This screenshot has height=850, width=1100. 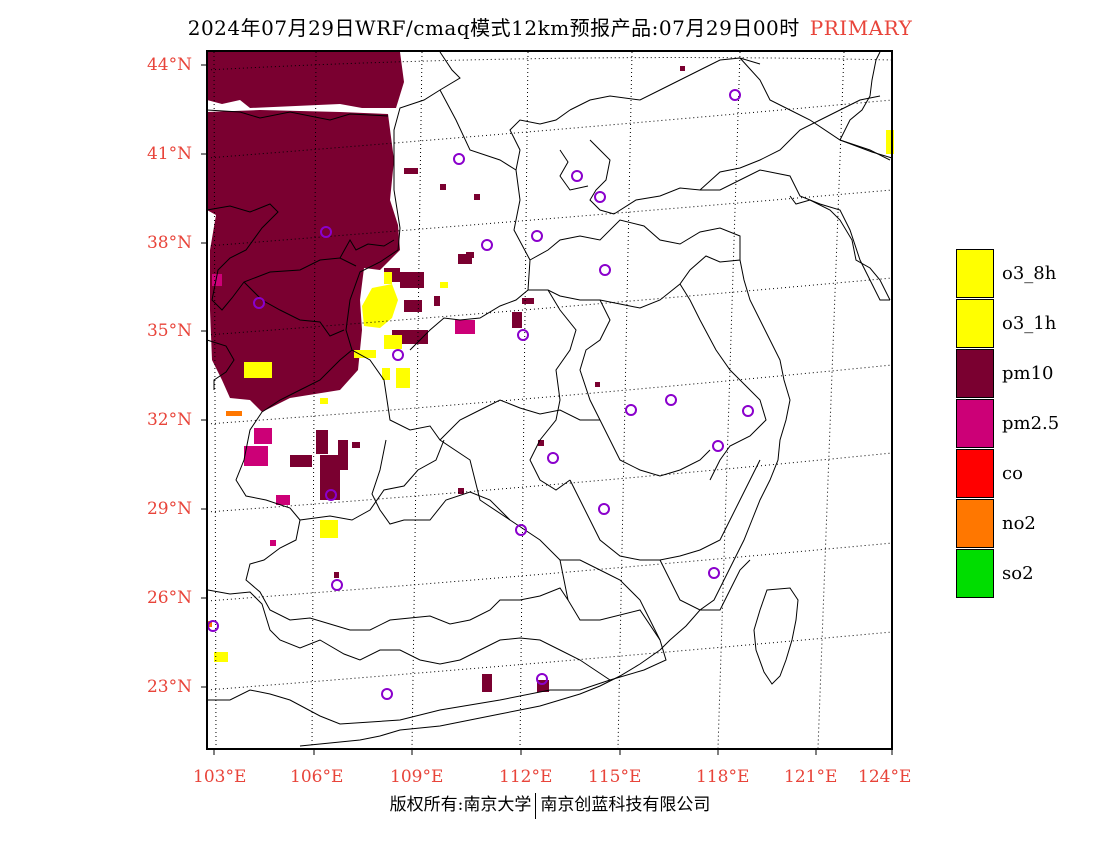 What do you see at coordinates (1029, 323) in the screenshot?
I see `legend-label: o3_1h` at bounding box center [1029, 323].